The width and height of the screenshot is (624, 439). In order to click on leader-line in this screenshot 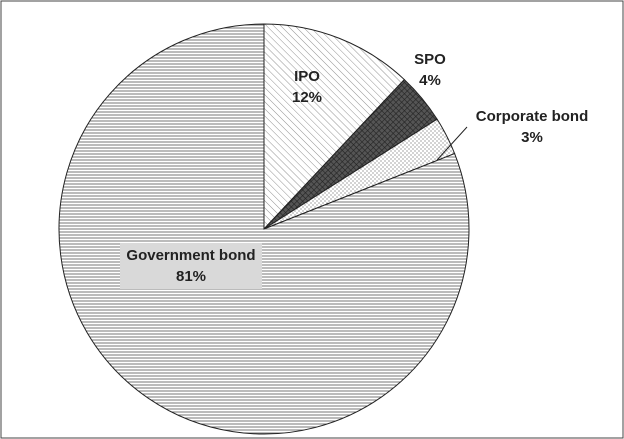, I will do `click(452, 143)`.